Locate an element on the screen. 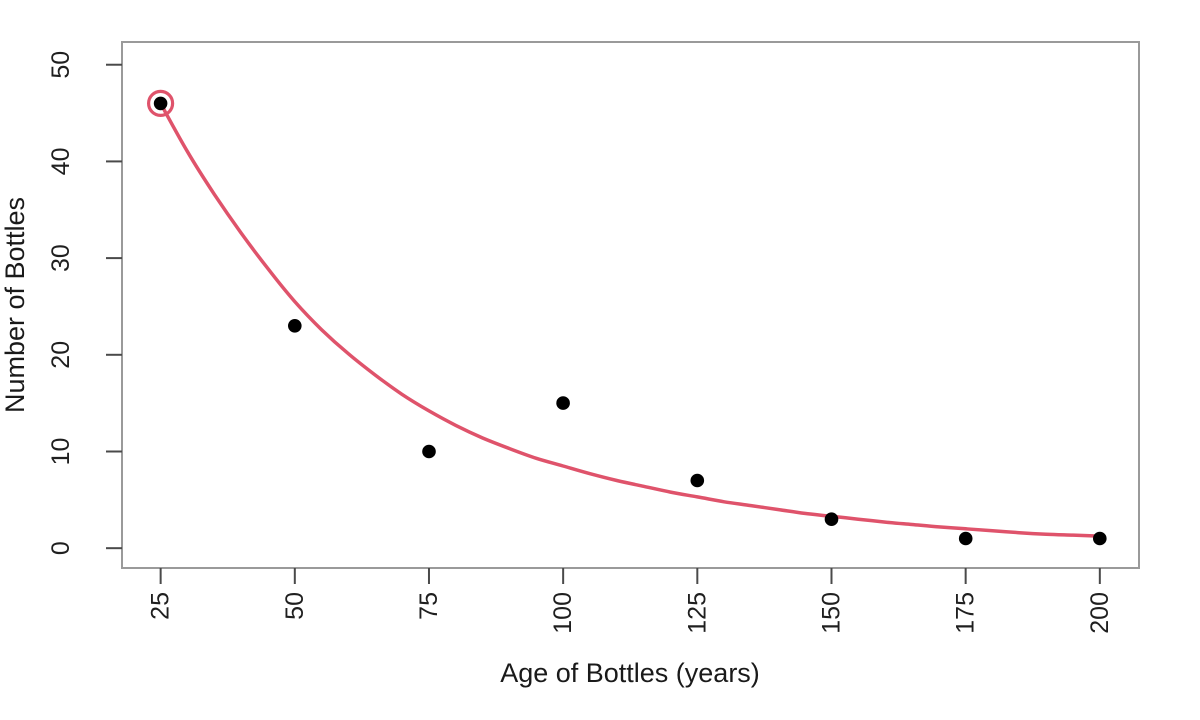 Image resolution: width=1200 pixels, height=720 pixels. x-tick-label: 50 is located at coordinates (295, 606).